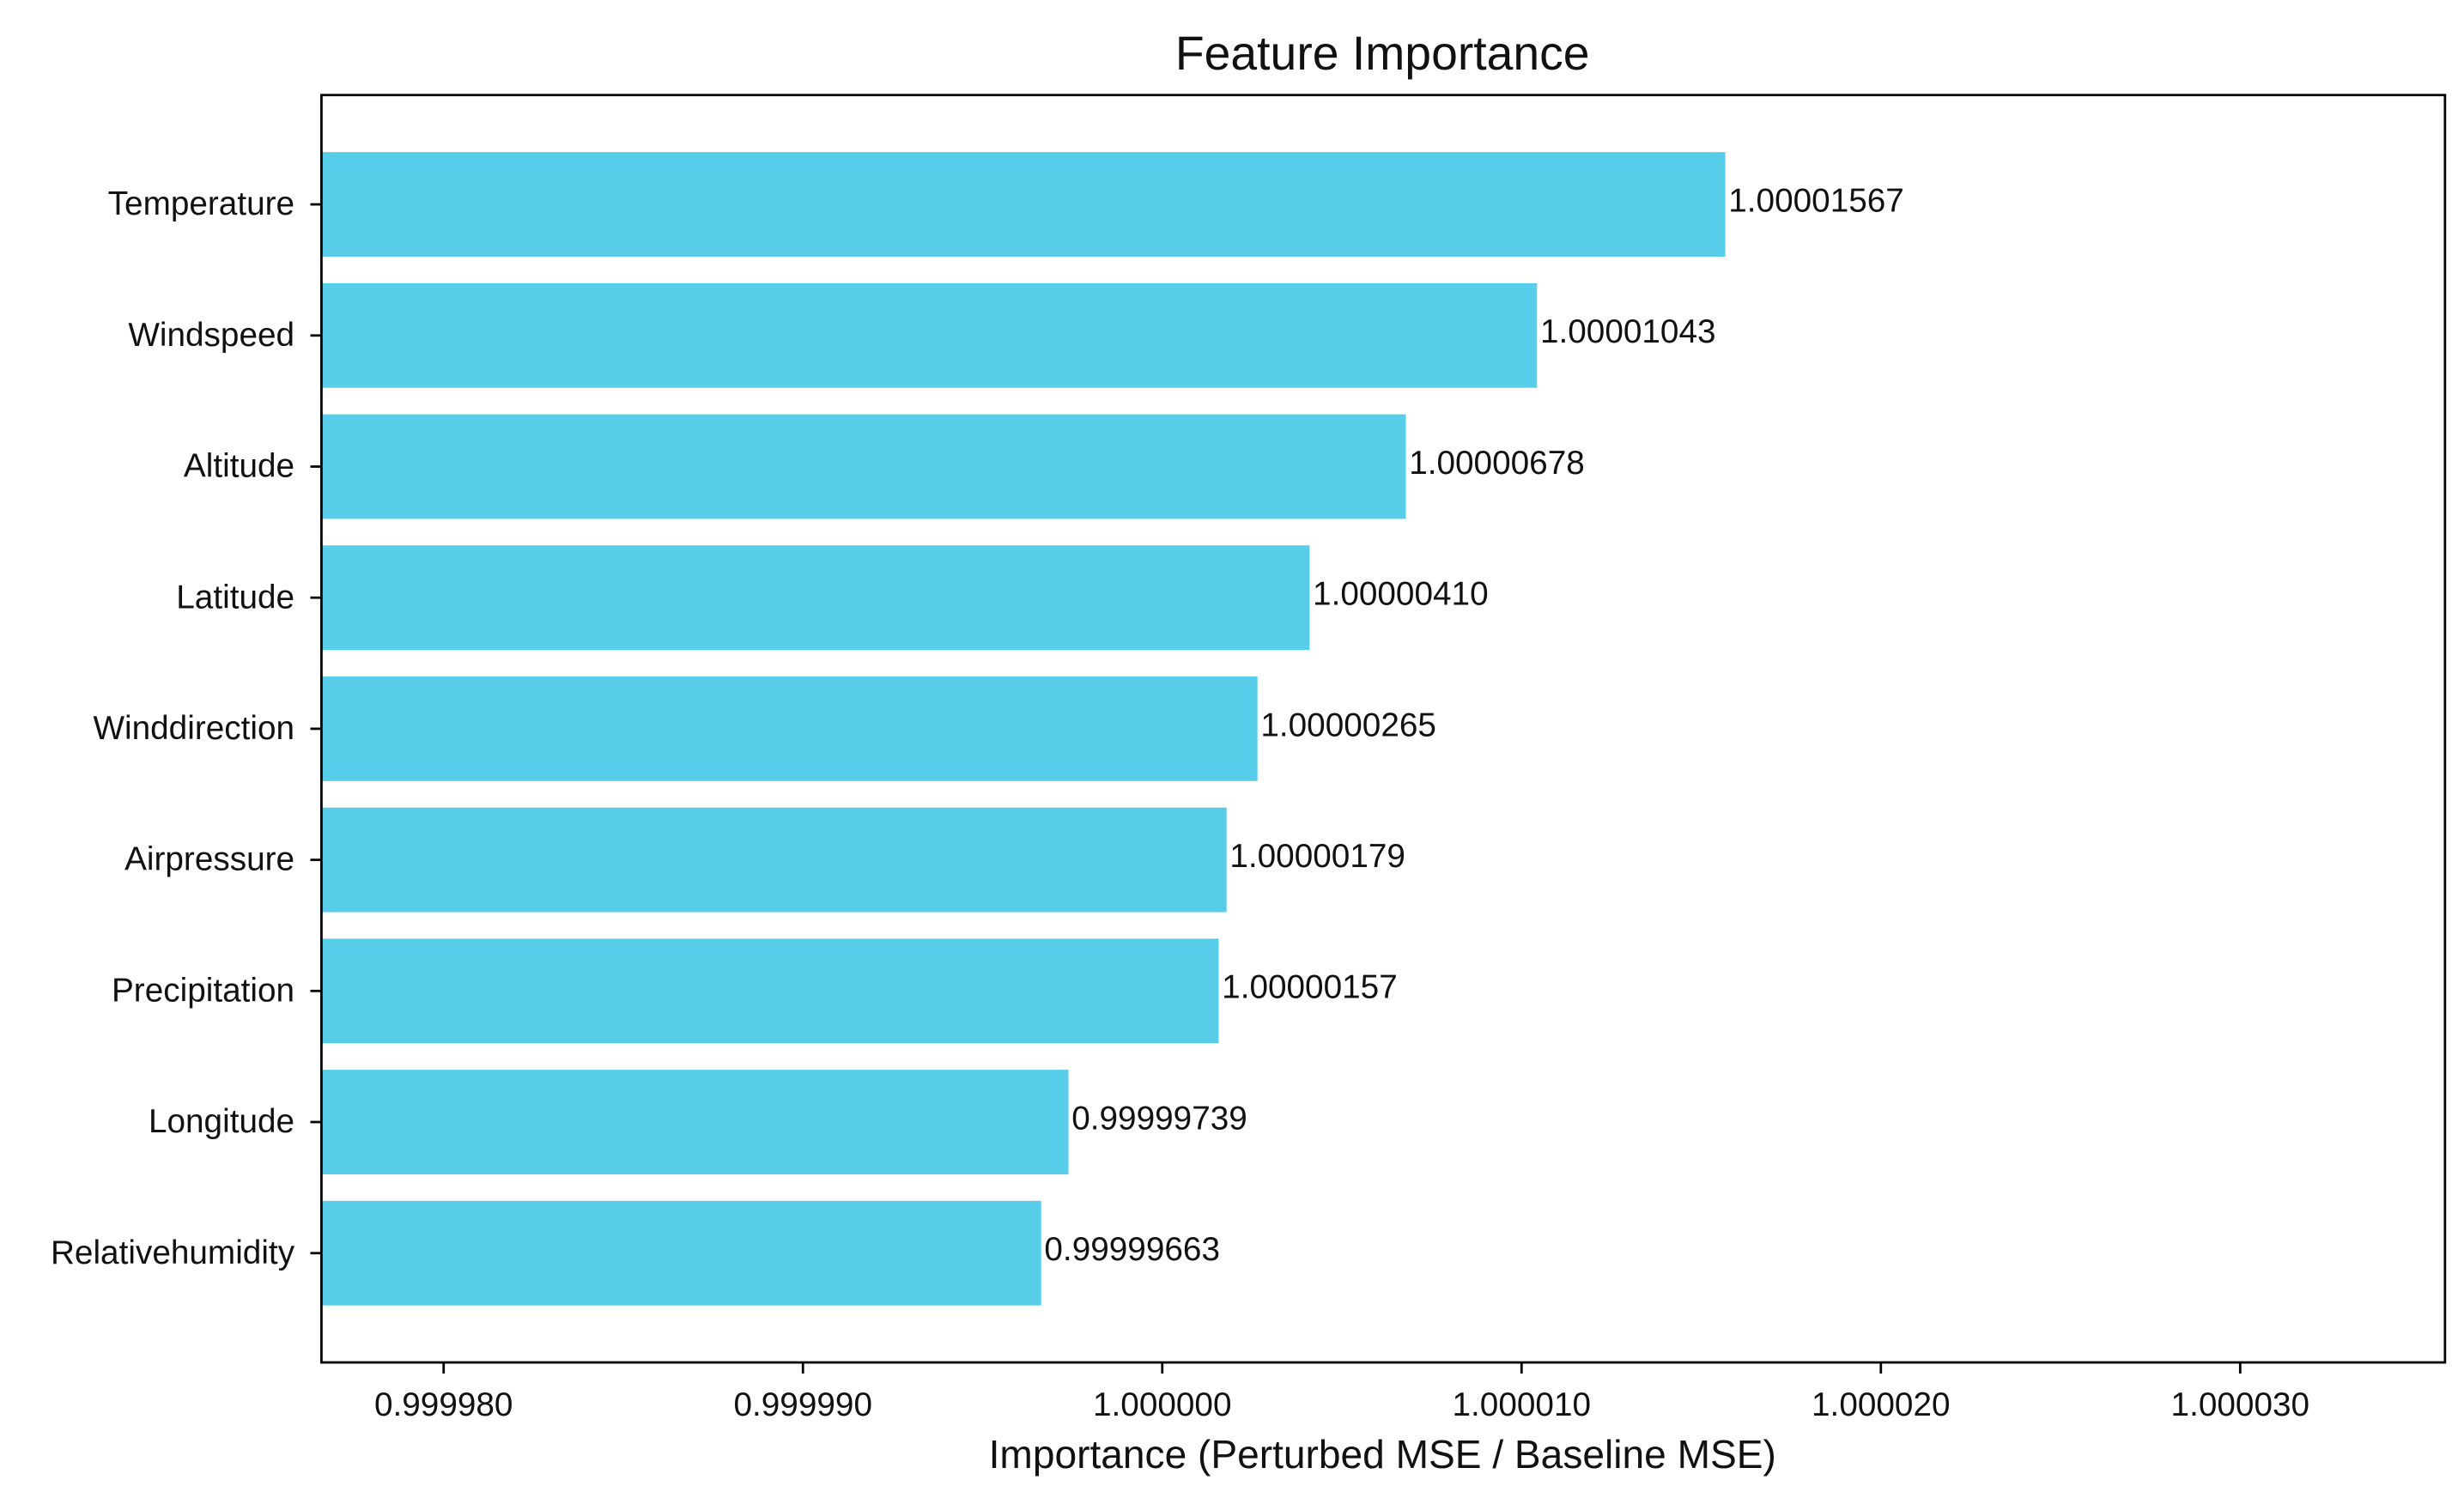 Image resolution: width=2464 pixels, height=1486 pixels. What do you see at coordinates (1382, 54) in the screenshot?
I see `chart-title: Feature Importance` at bounding box center [1382, 54].